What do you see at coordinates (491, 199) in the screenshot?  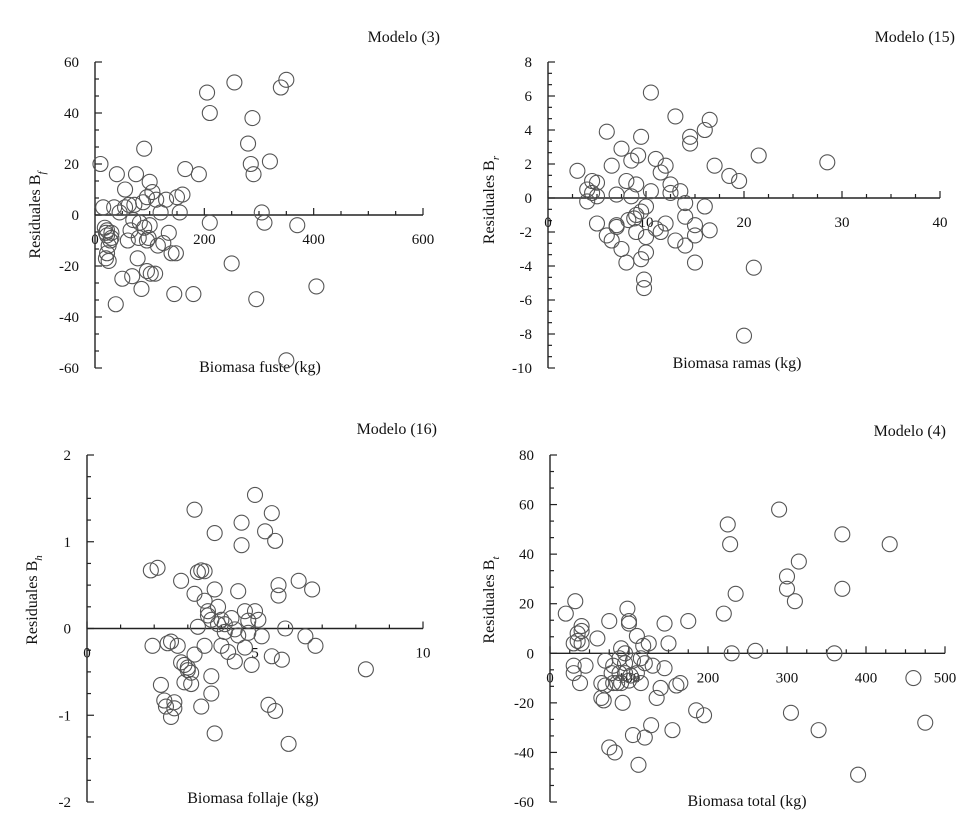 I see `y-axis-title: Residuales Br` at bounding box center [491, 199].